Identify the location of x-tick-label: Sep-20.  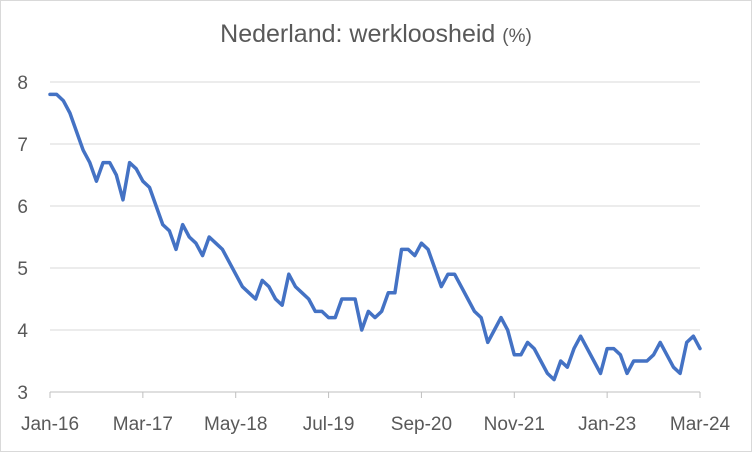
(421, 424).